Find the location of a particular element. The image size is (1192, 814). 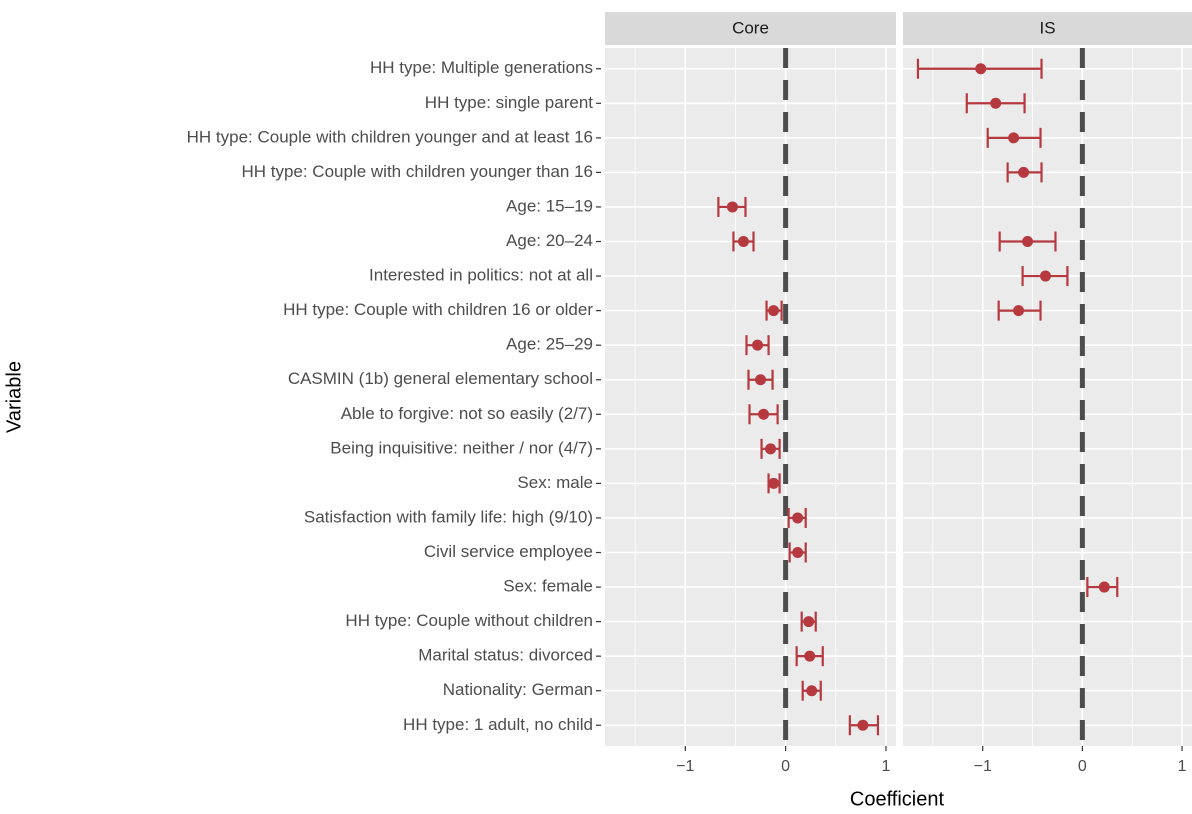

x-axis-title: Coefficient is located at coordinates (897, 799).